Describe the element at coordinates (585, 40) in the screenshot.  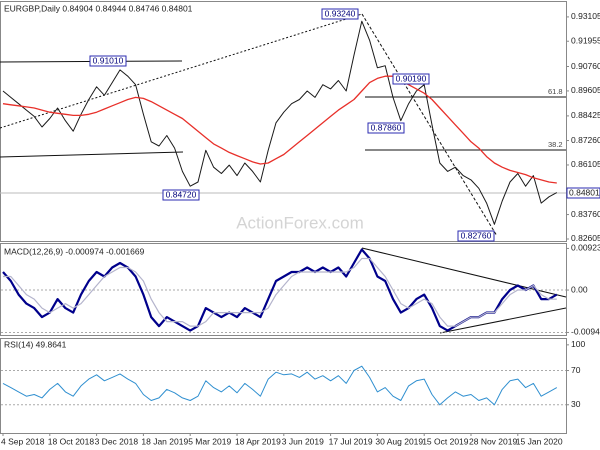
I see `y-tick-label: 0.91955` at that location.